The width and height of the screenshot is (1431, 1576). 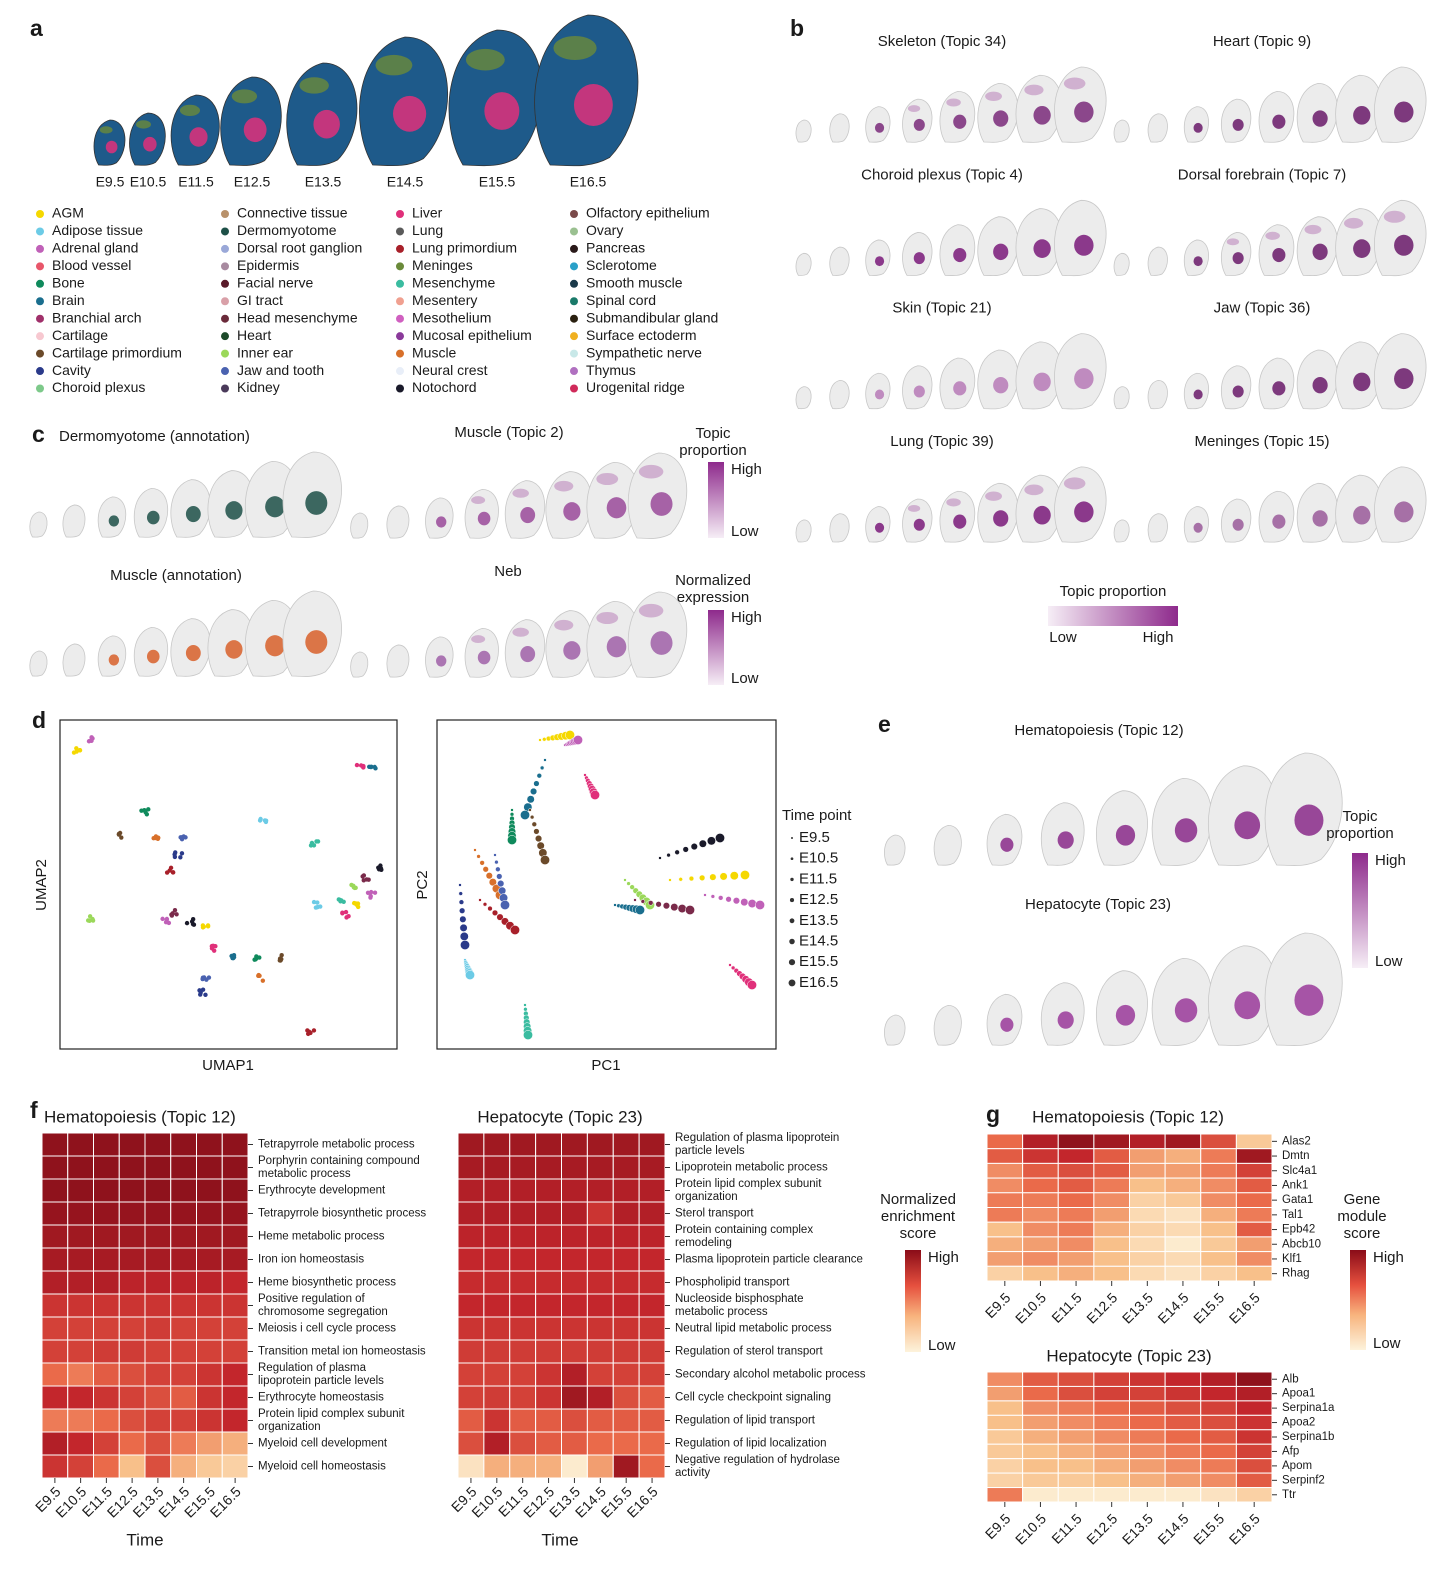 I want to click on colorbar-title: enrichment, so click(x=918, y=1216).